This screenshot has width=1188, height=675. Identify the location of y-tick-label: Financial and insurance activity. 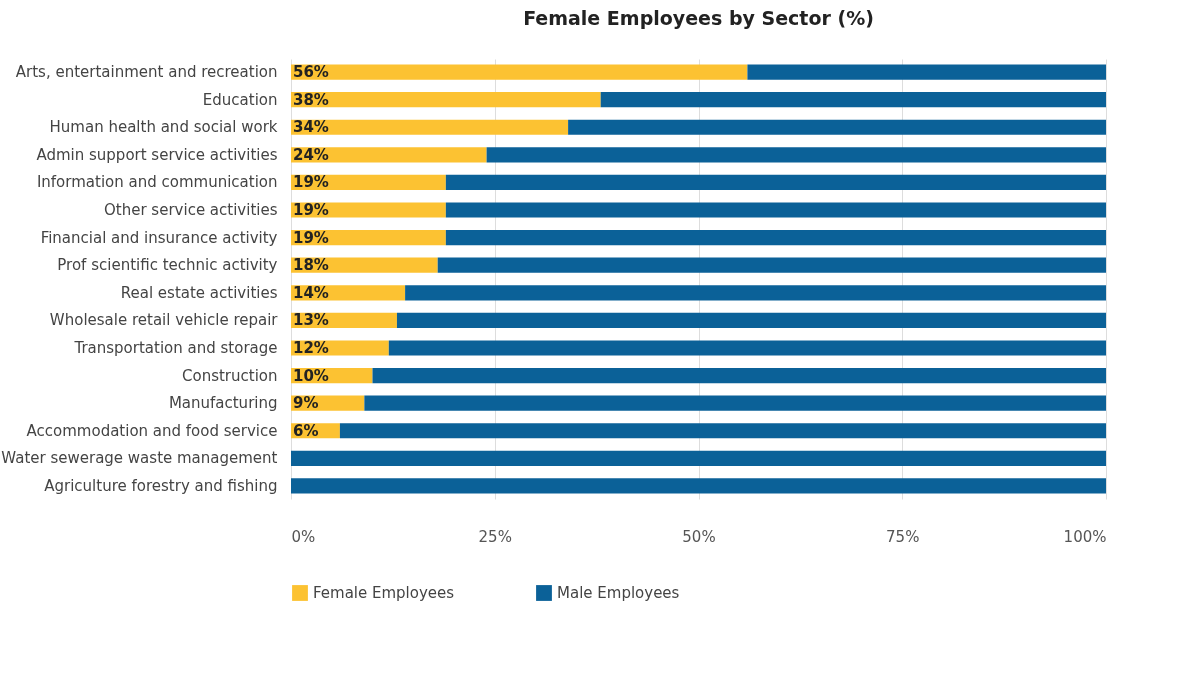
(159, 237).